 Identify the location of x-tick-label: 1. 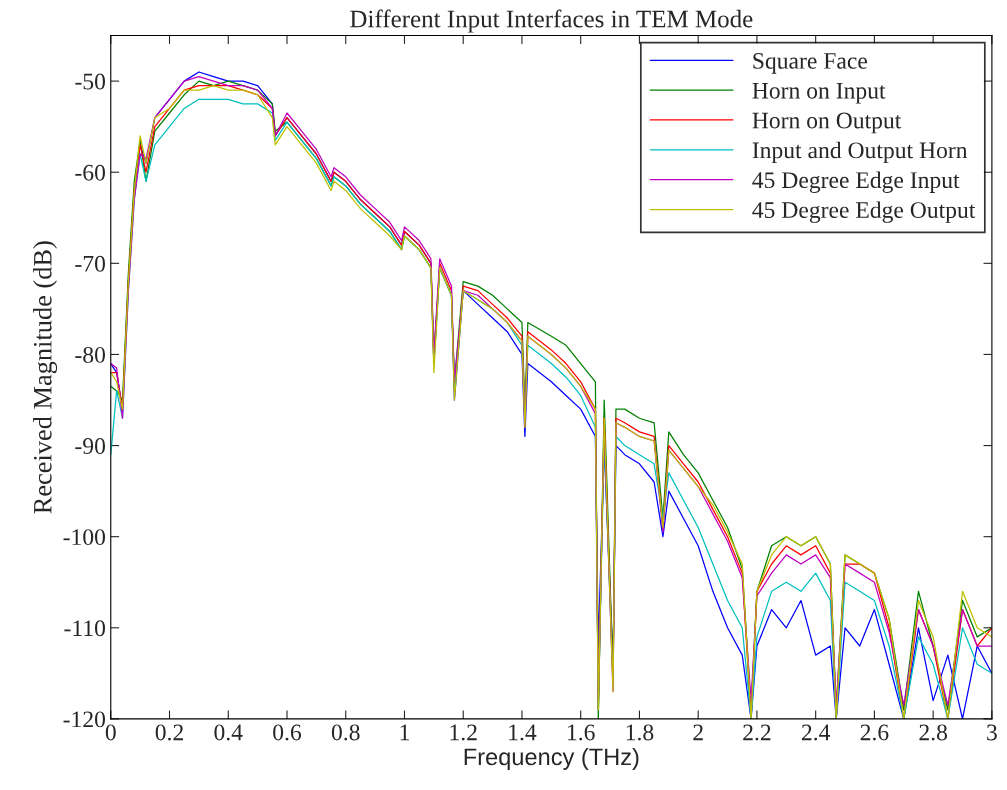
(404, 732).